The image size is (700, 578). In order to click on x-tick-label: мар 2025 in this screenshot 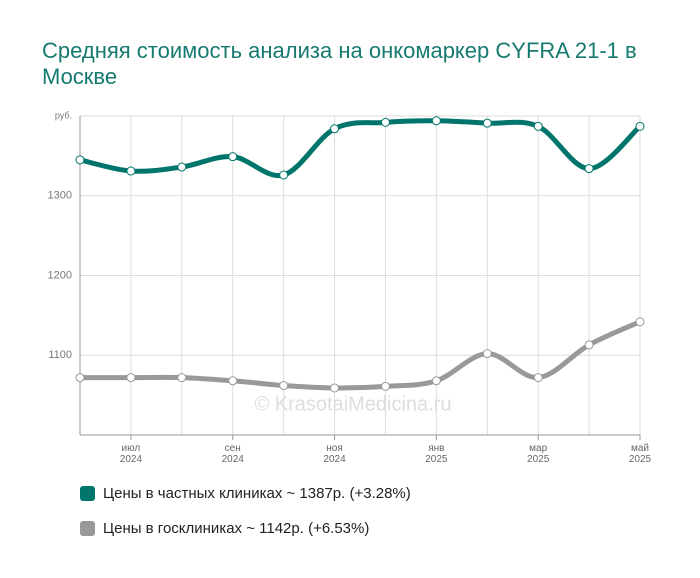, I will do `click(538, 454)`.